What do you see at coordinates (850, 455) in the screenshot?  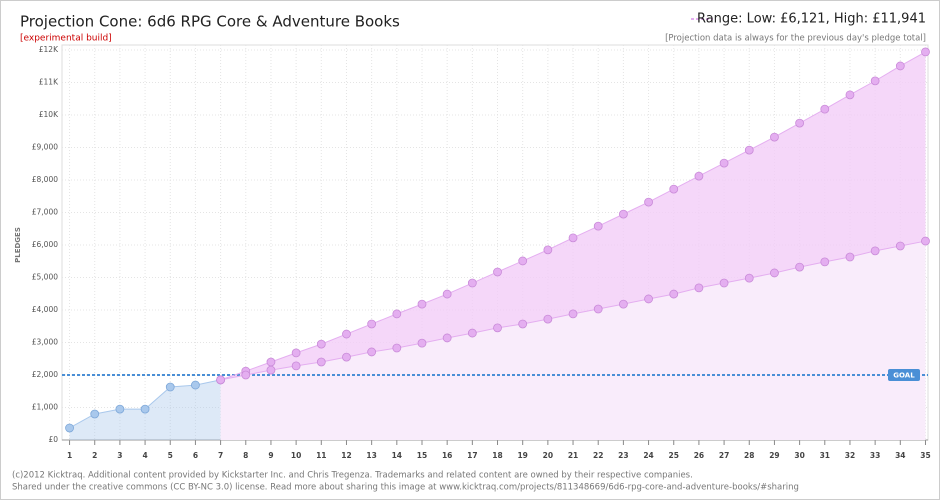 I see `x-tick-label: 32` at bounding box center [850, 455].